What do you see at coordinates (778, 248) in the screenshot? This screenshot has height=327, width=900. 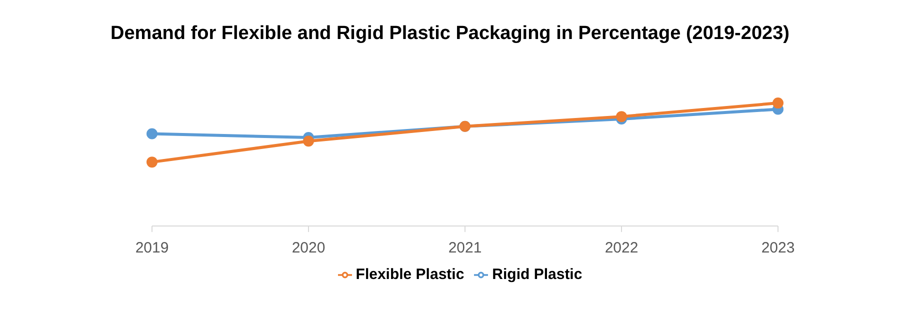 I see `x-tick-label: 2023` at bounding box center [778, 248].